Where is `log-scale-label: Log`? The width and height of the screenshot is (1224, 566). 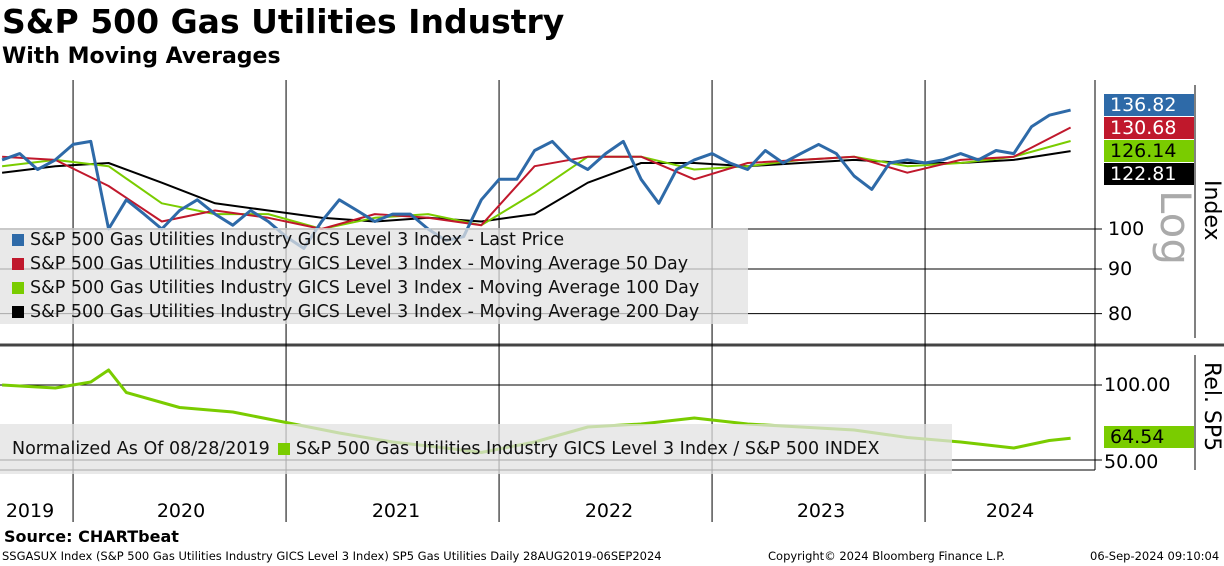
log-scale-label: Log is located at coordinates (1175, 228).